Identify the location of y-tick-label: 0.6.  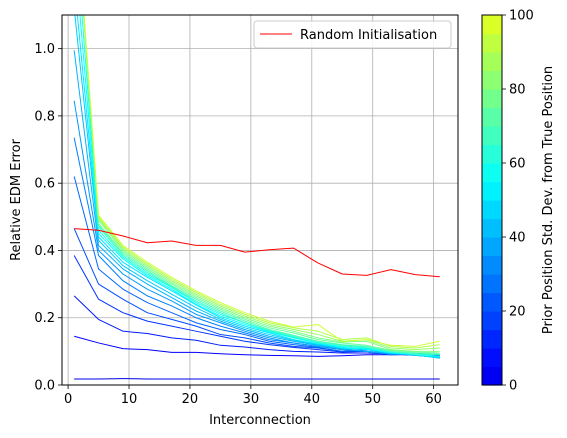
(44, 184).